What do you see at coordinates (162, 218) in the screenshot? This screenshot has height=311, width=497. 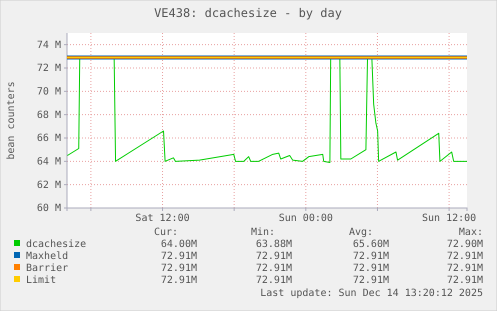 I see `x-tick-label: Sat 12:00` at bounding box center [162, 218].